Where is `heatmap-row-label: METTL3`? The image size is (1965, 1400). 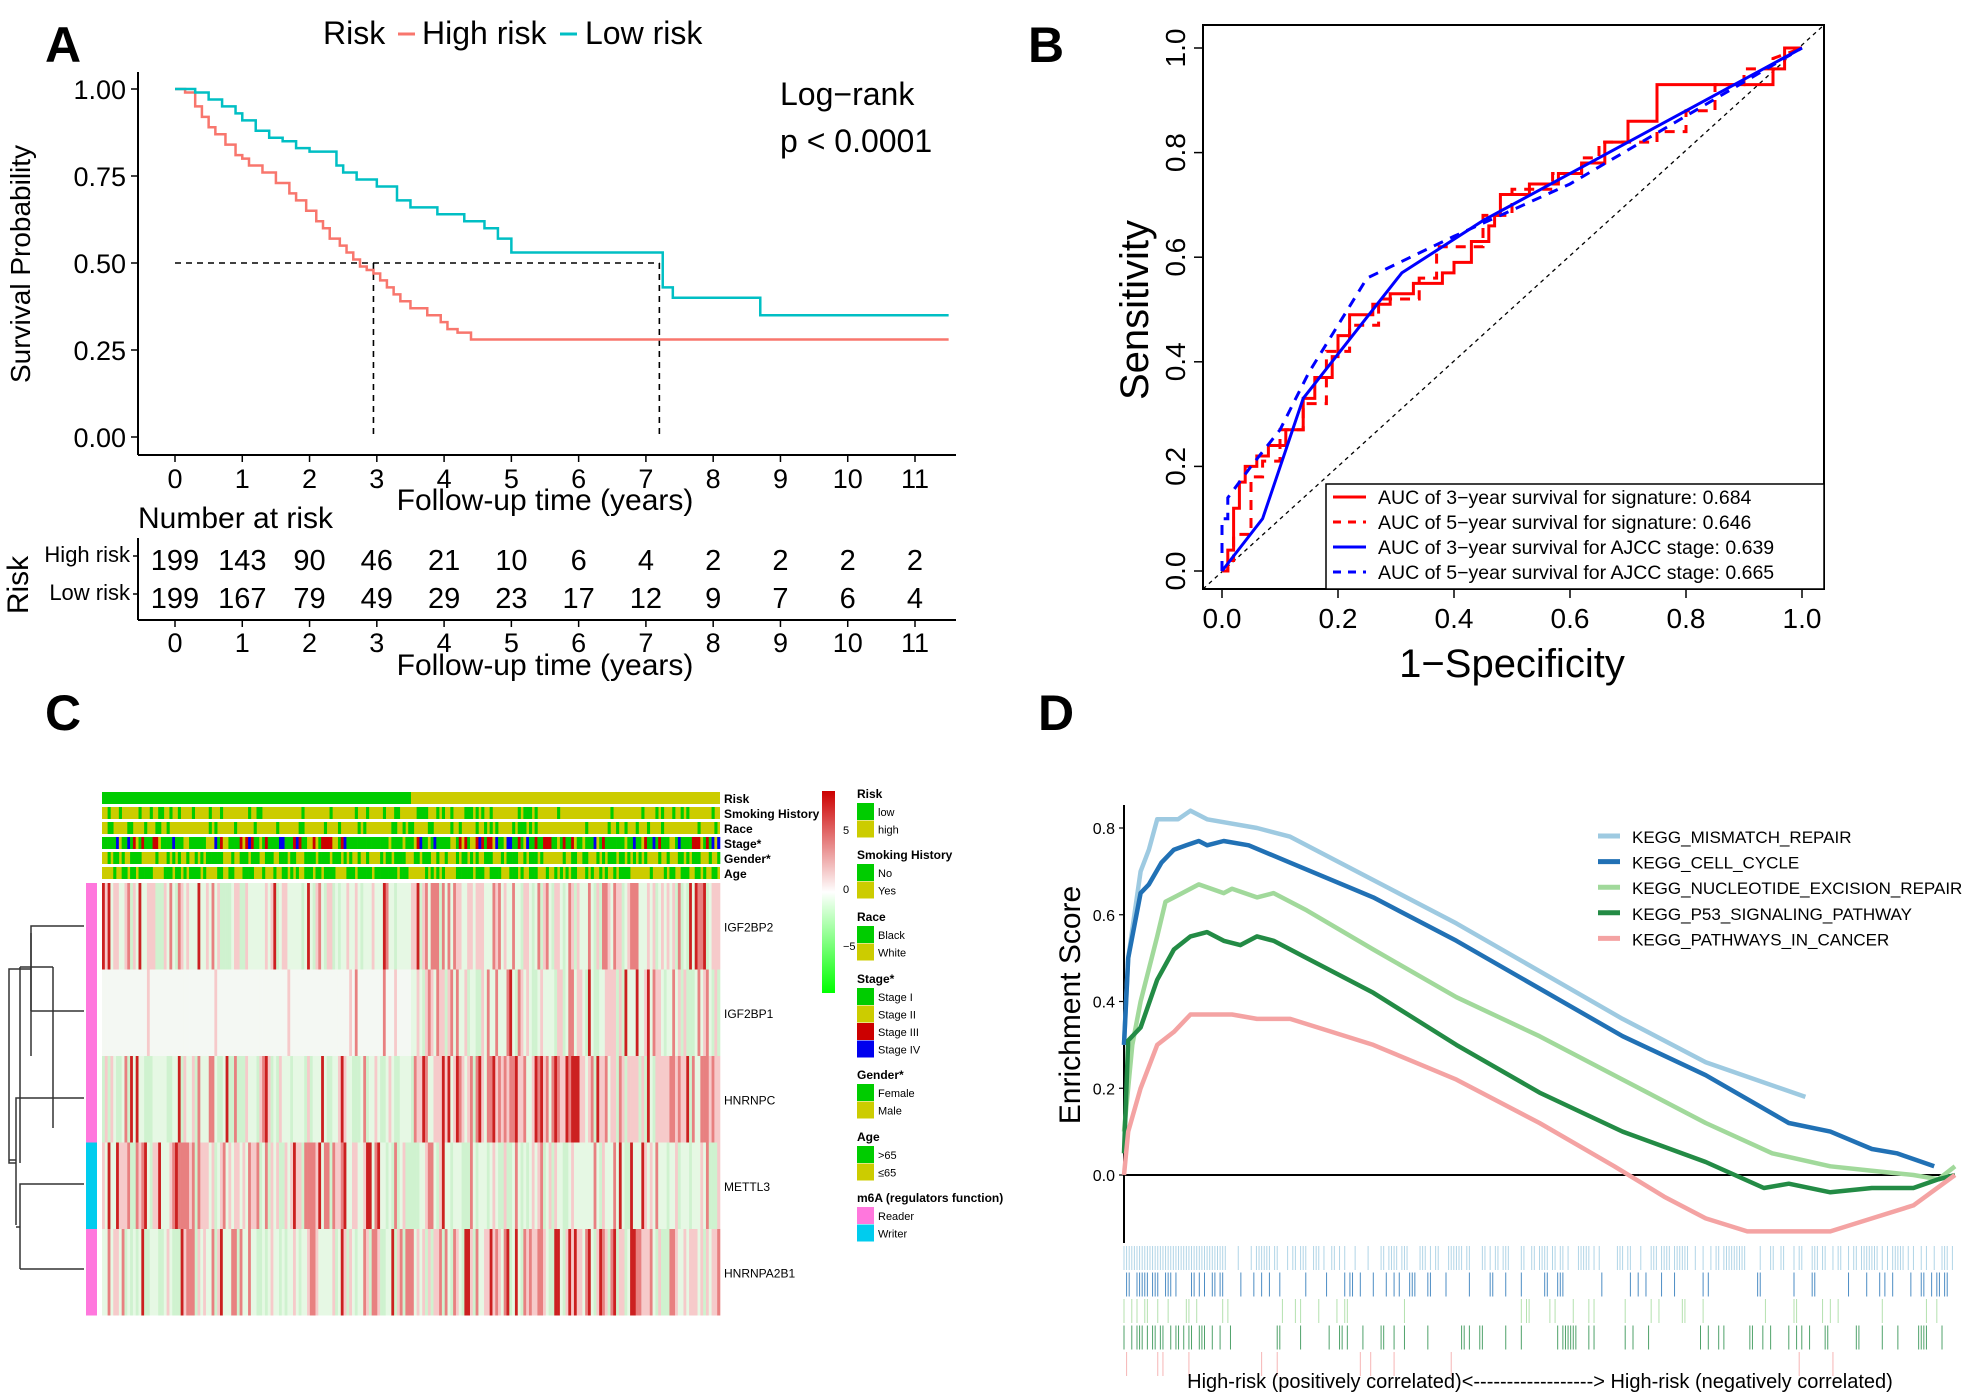 heatmap-row-label: METTL3 is located at coordinates (747, 1187).